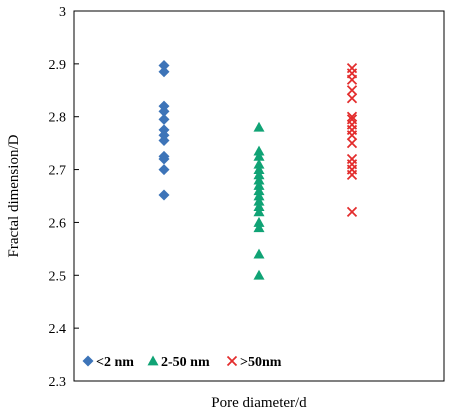  Describe the element at coordinates (58, 65) in the screenshot. I see `y-tick-label: 2.9` at that location.